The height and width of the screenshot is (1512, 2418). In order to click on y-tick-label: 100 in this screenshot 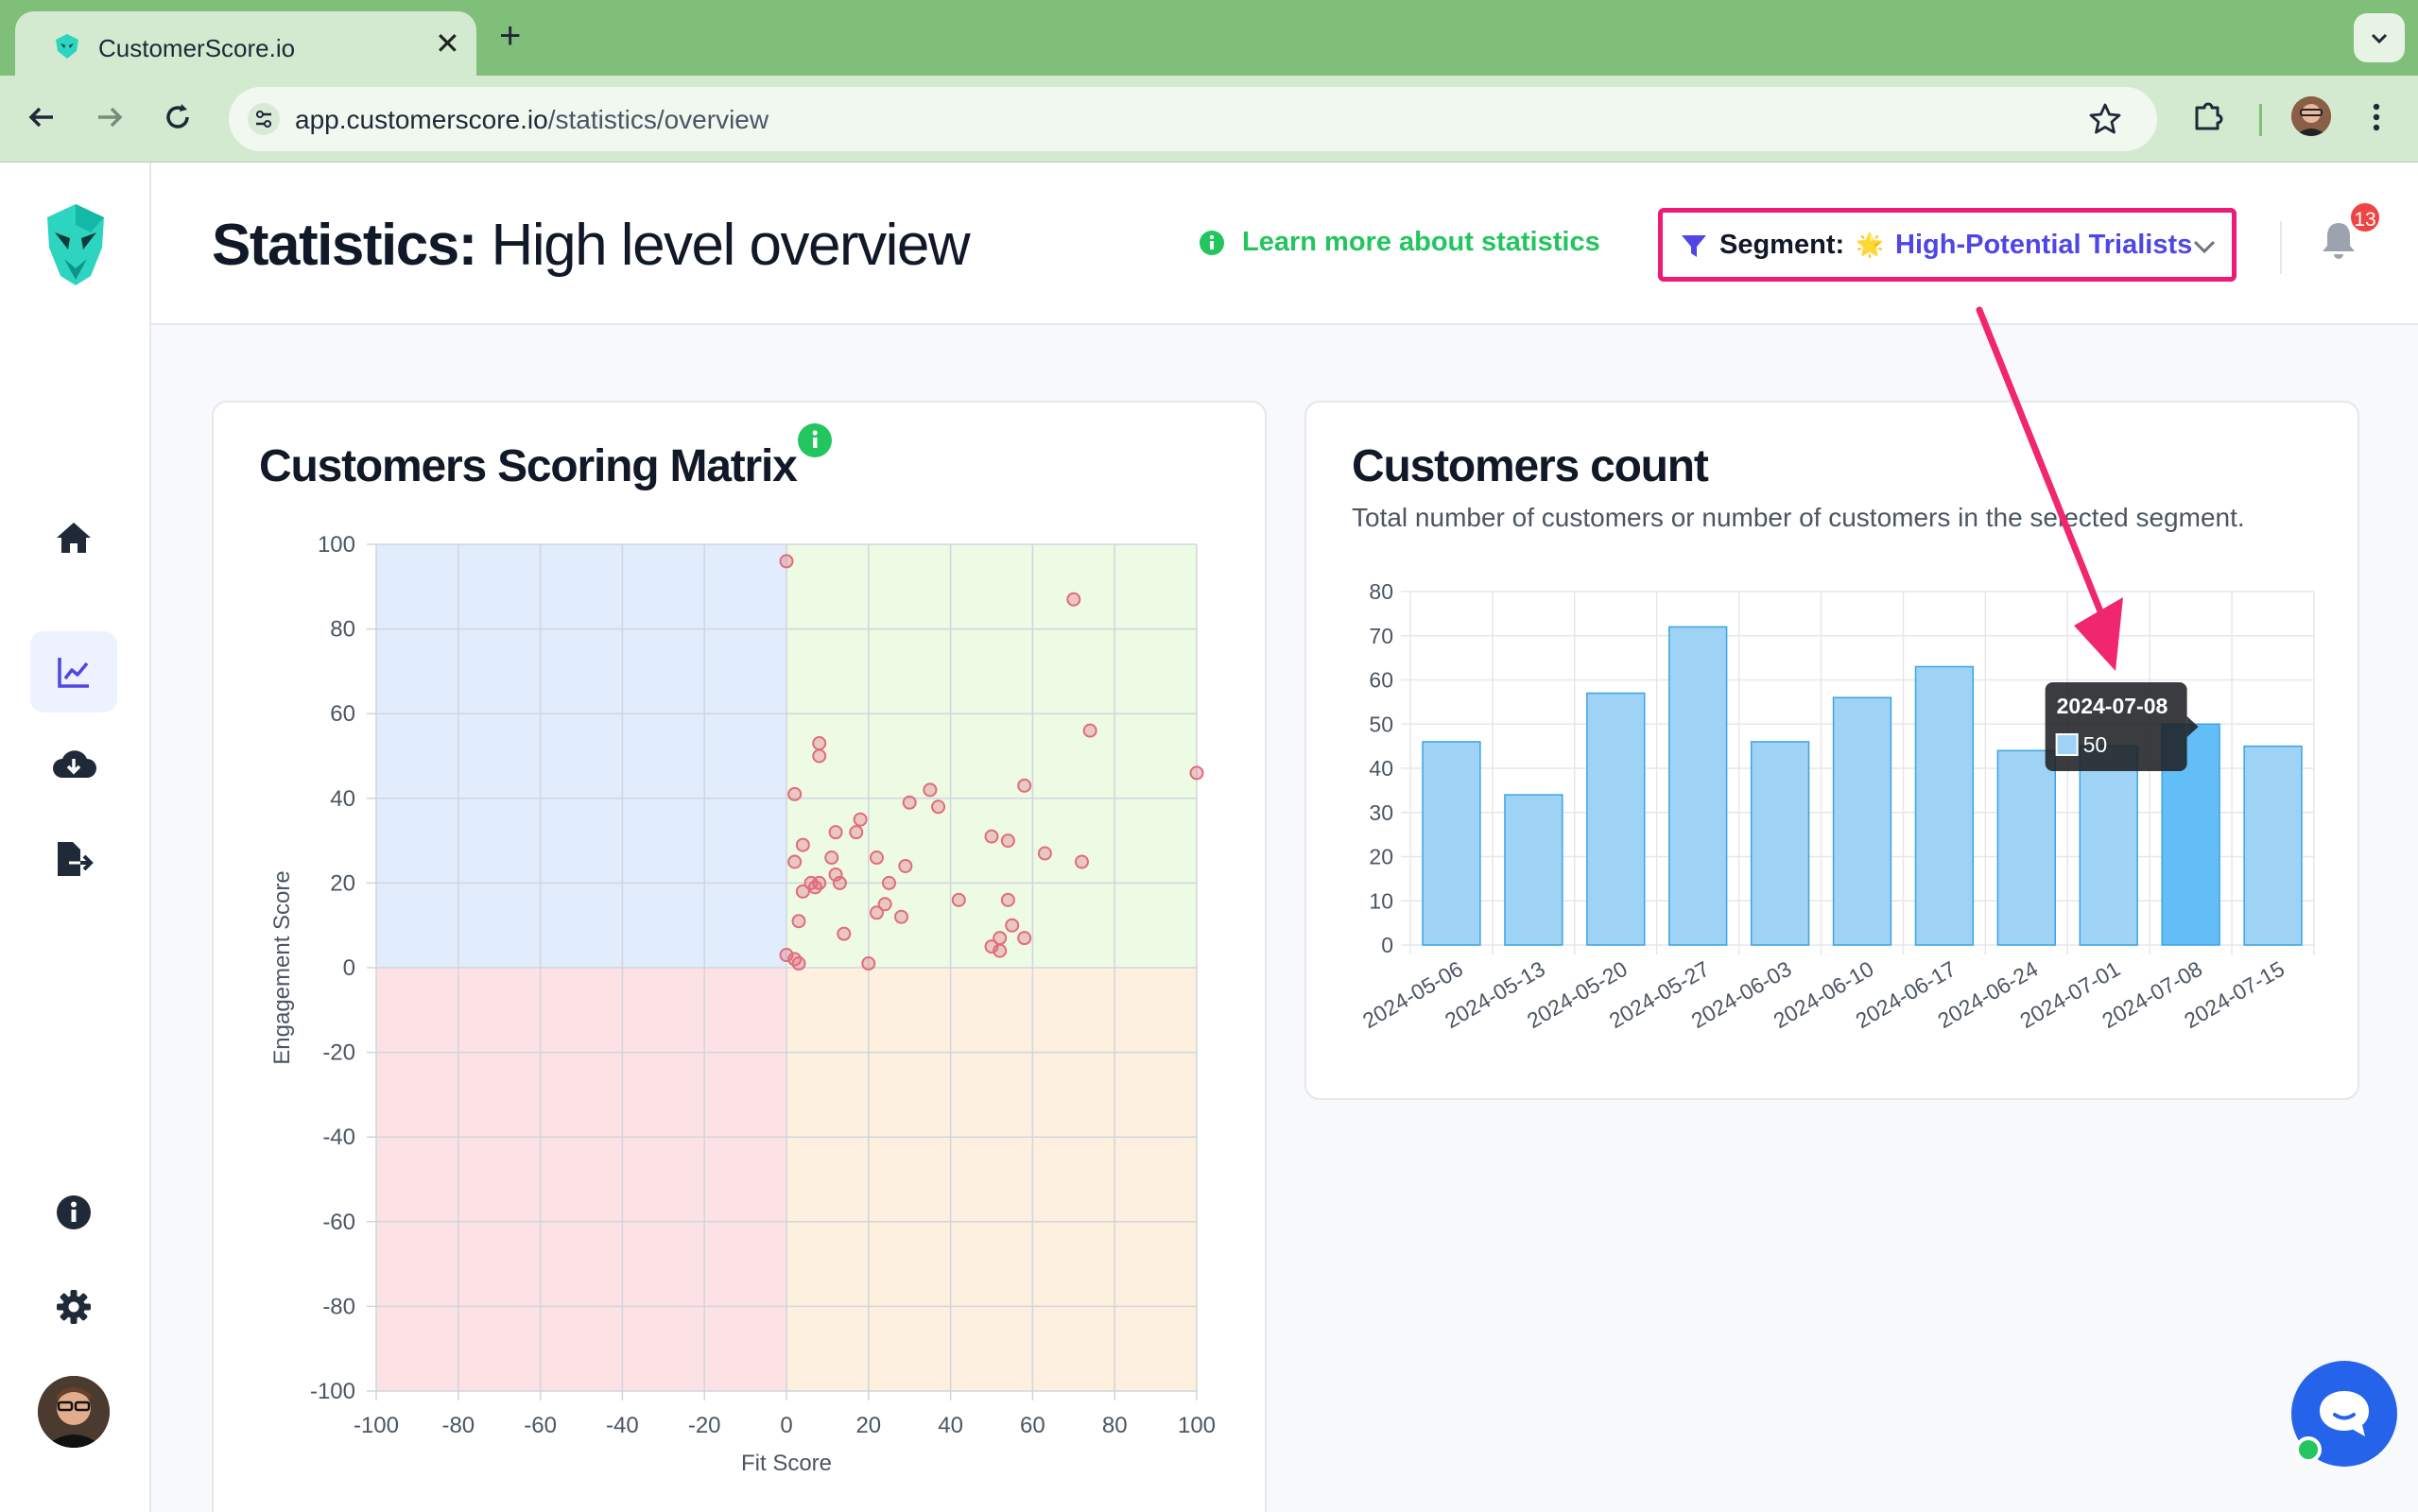, I will do `click(336, 545)`.